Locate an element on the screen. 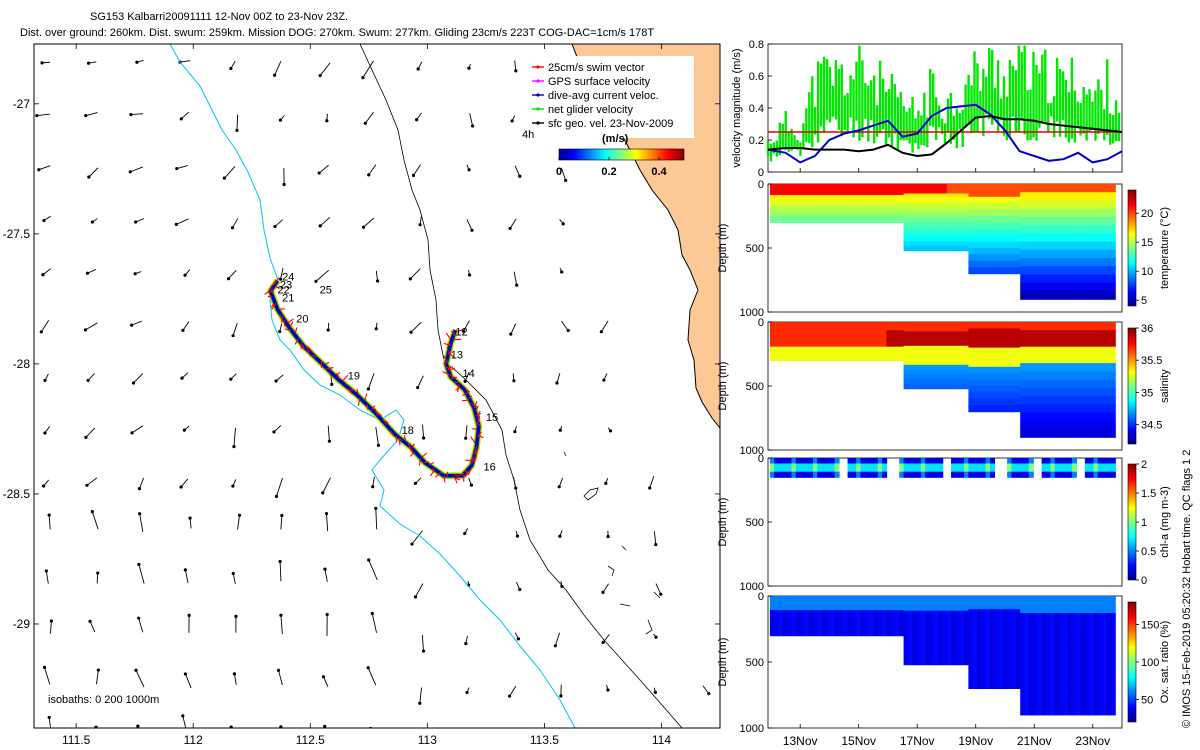  legend-marker is located at coordinates (538, 123).